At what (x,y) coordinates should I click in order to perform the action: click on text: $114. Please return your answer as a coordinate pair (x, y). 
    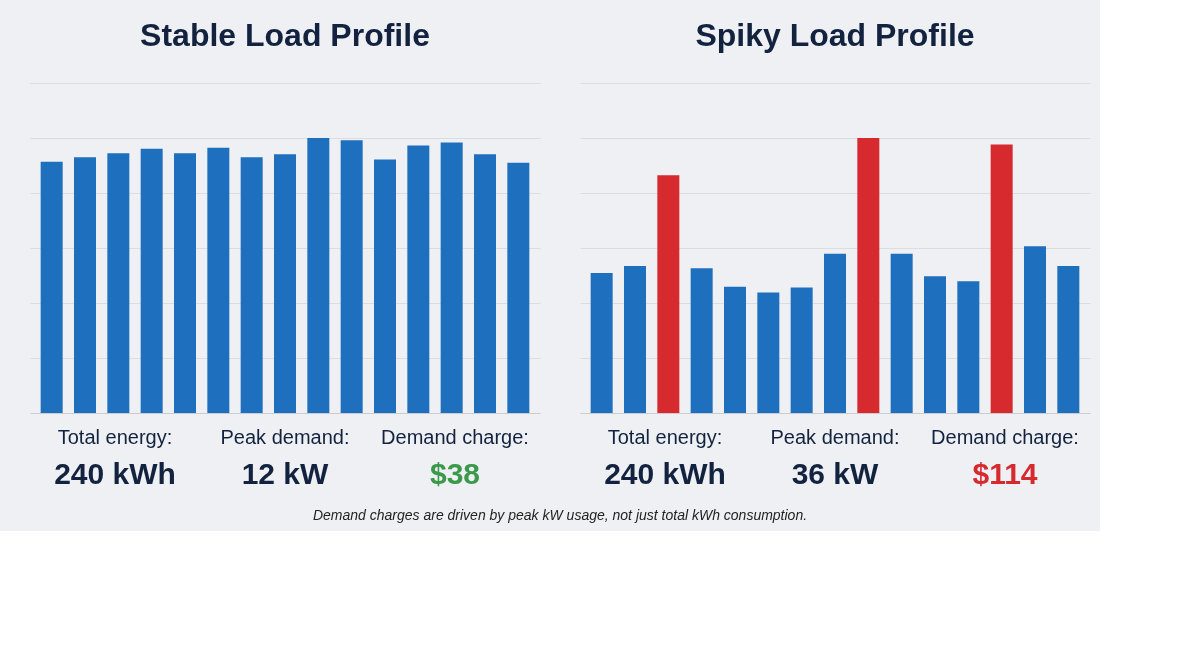
    Looking at the image, I should click on (1005, 473).